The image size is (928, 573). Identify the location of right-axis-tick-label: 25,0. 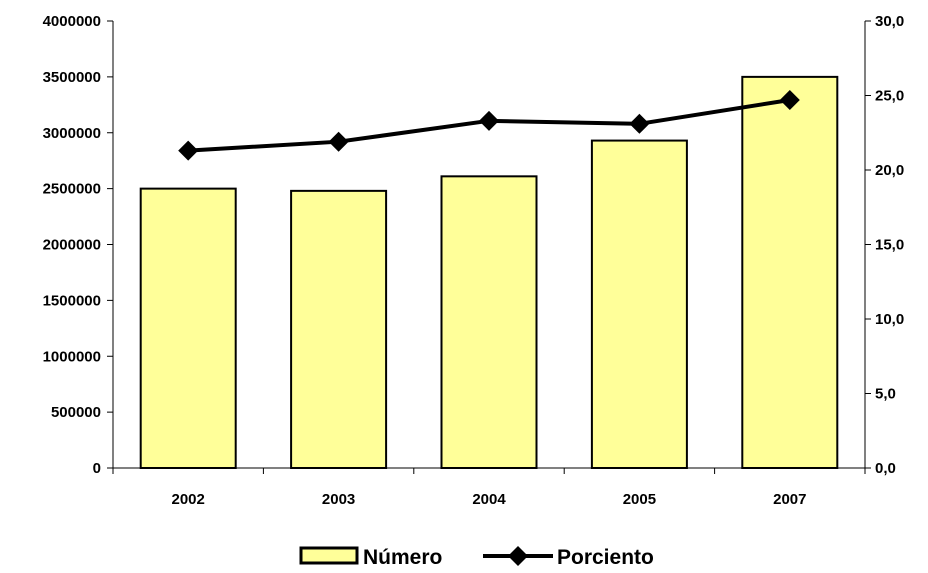
(889, 96).